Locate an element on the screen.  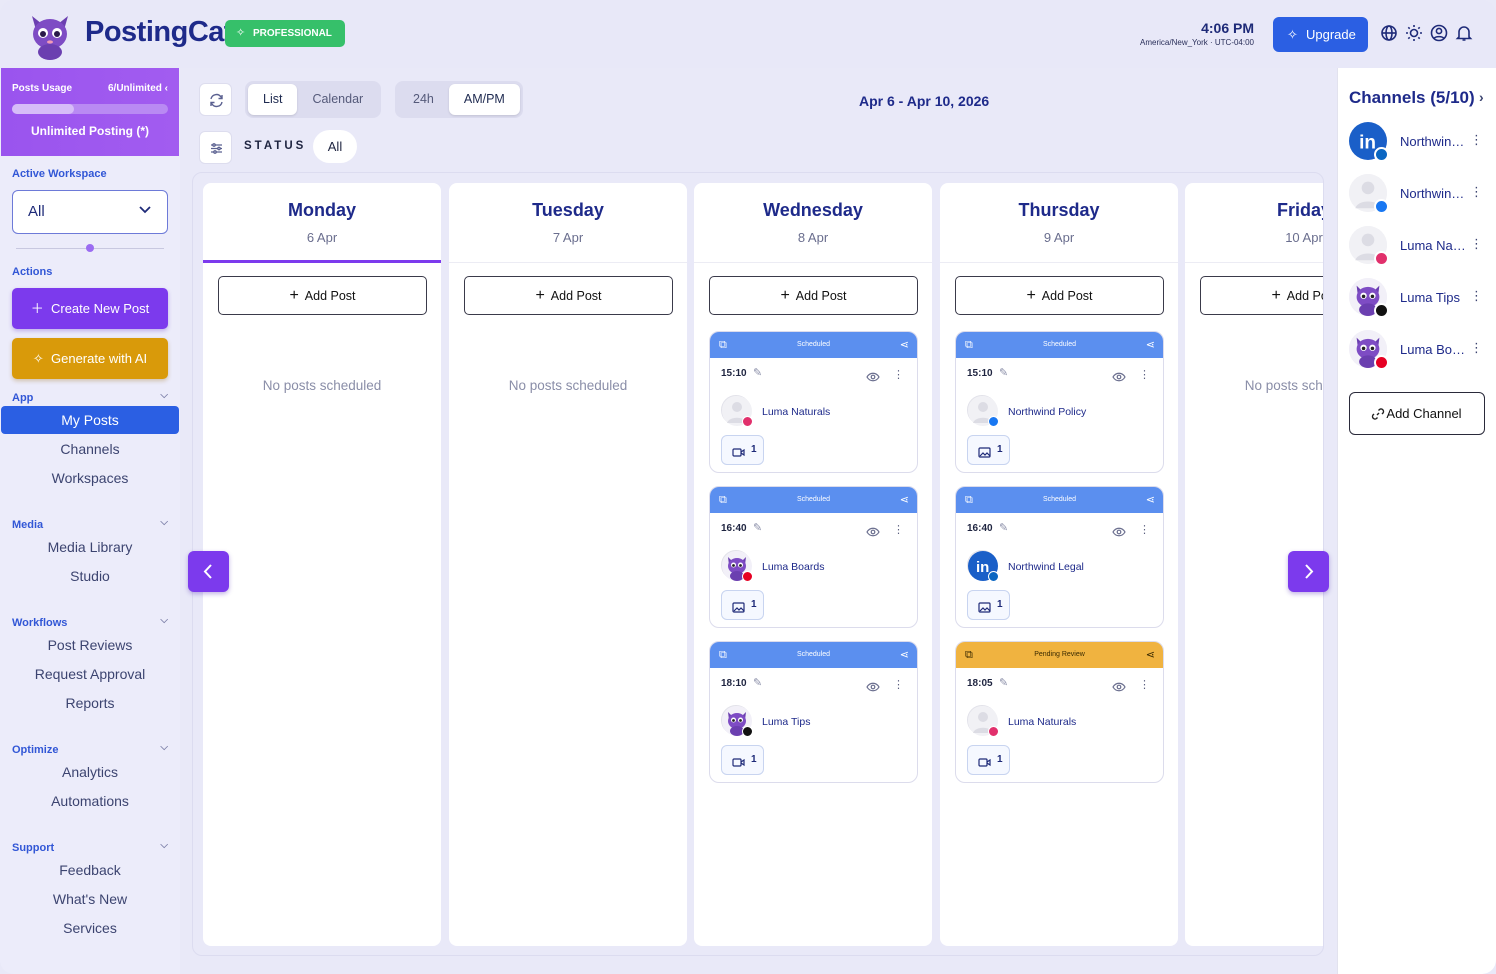
sidebar-item-request-approval: Request Approval is located at coordinates (90, 674).